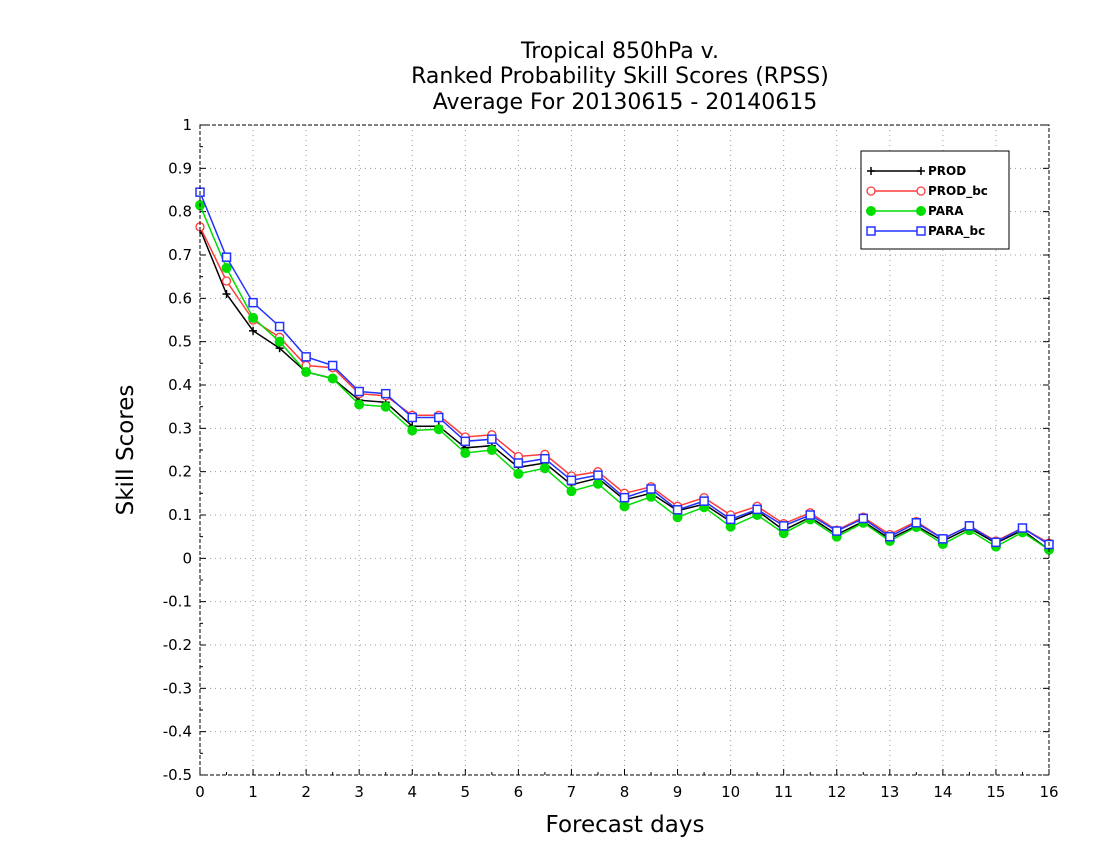 This screenshot has width=1100, height=850. I want to click on x-tick-label: 8, so click(625, 792).